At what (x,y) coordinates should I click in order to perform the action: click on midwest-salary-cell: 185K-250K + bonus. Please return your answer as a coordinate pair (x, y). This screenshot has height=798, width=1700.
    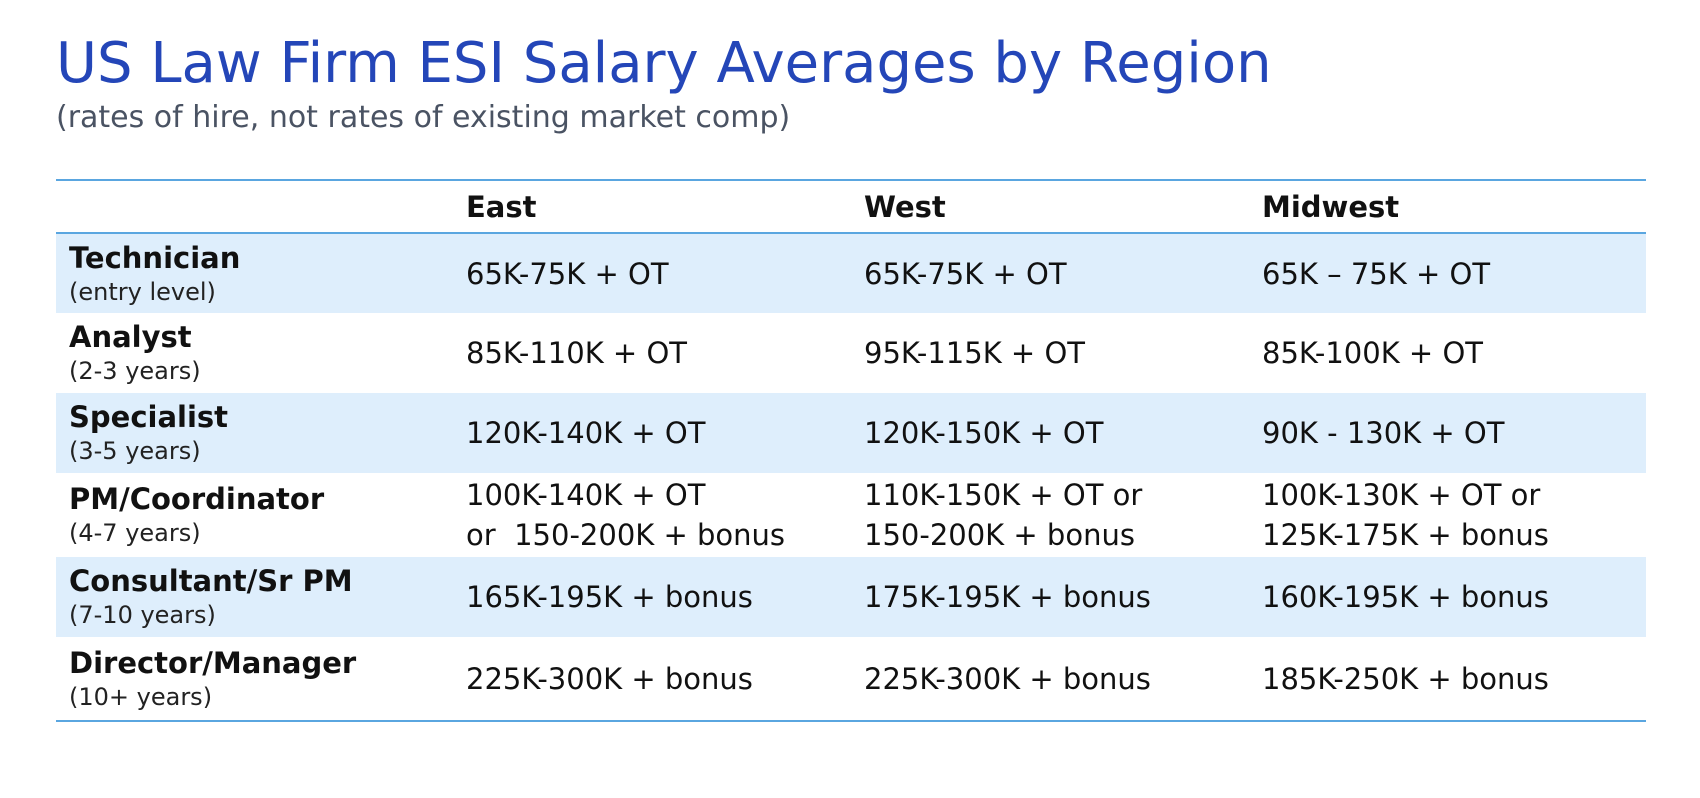
    Looking at the image, I should click on (1454, 679).